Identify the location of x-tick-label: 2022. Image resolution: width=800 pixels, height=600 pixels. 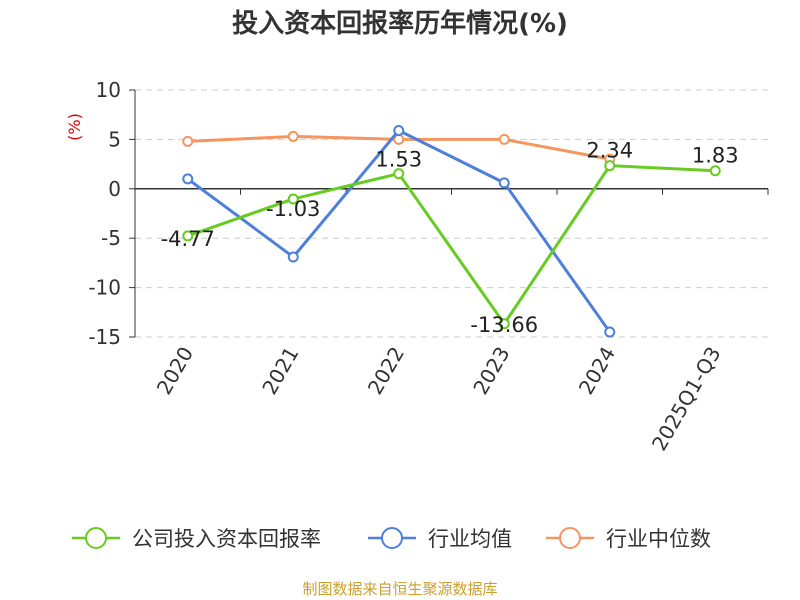
(386, 371).